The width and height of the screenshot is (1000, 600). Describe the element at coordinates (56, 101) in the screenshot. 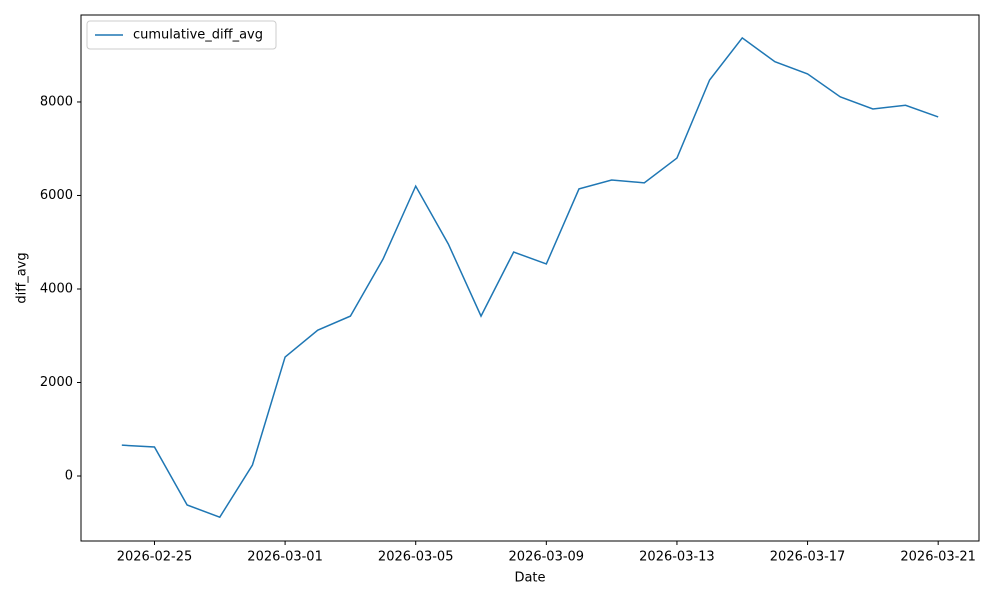

I see `y-tick-label: 8000` at that location.